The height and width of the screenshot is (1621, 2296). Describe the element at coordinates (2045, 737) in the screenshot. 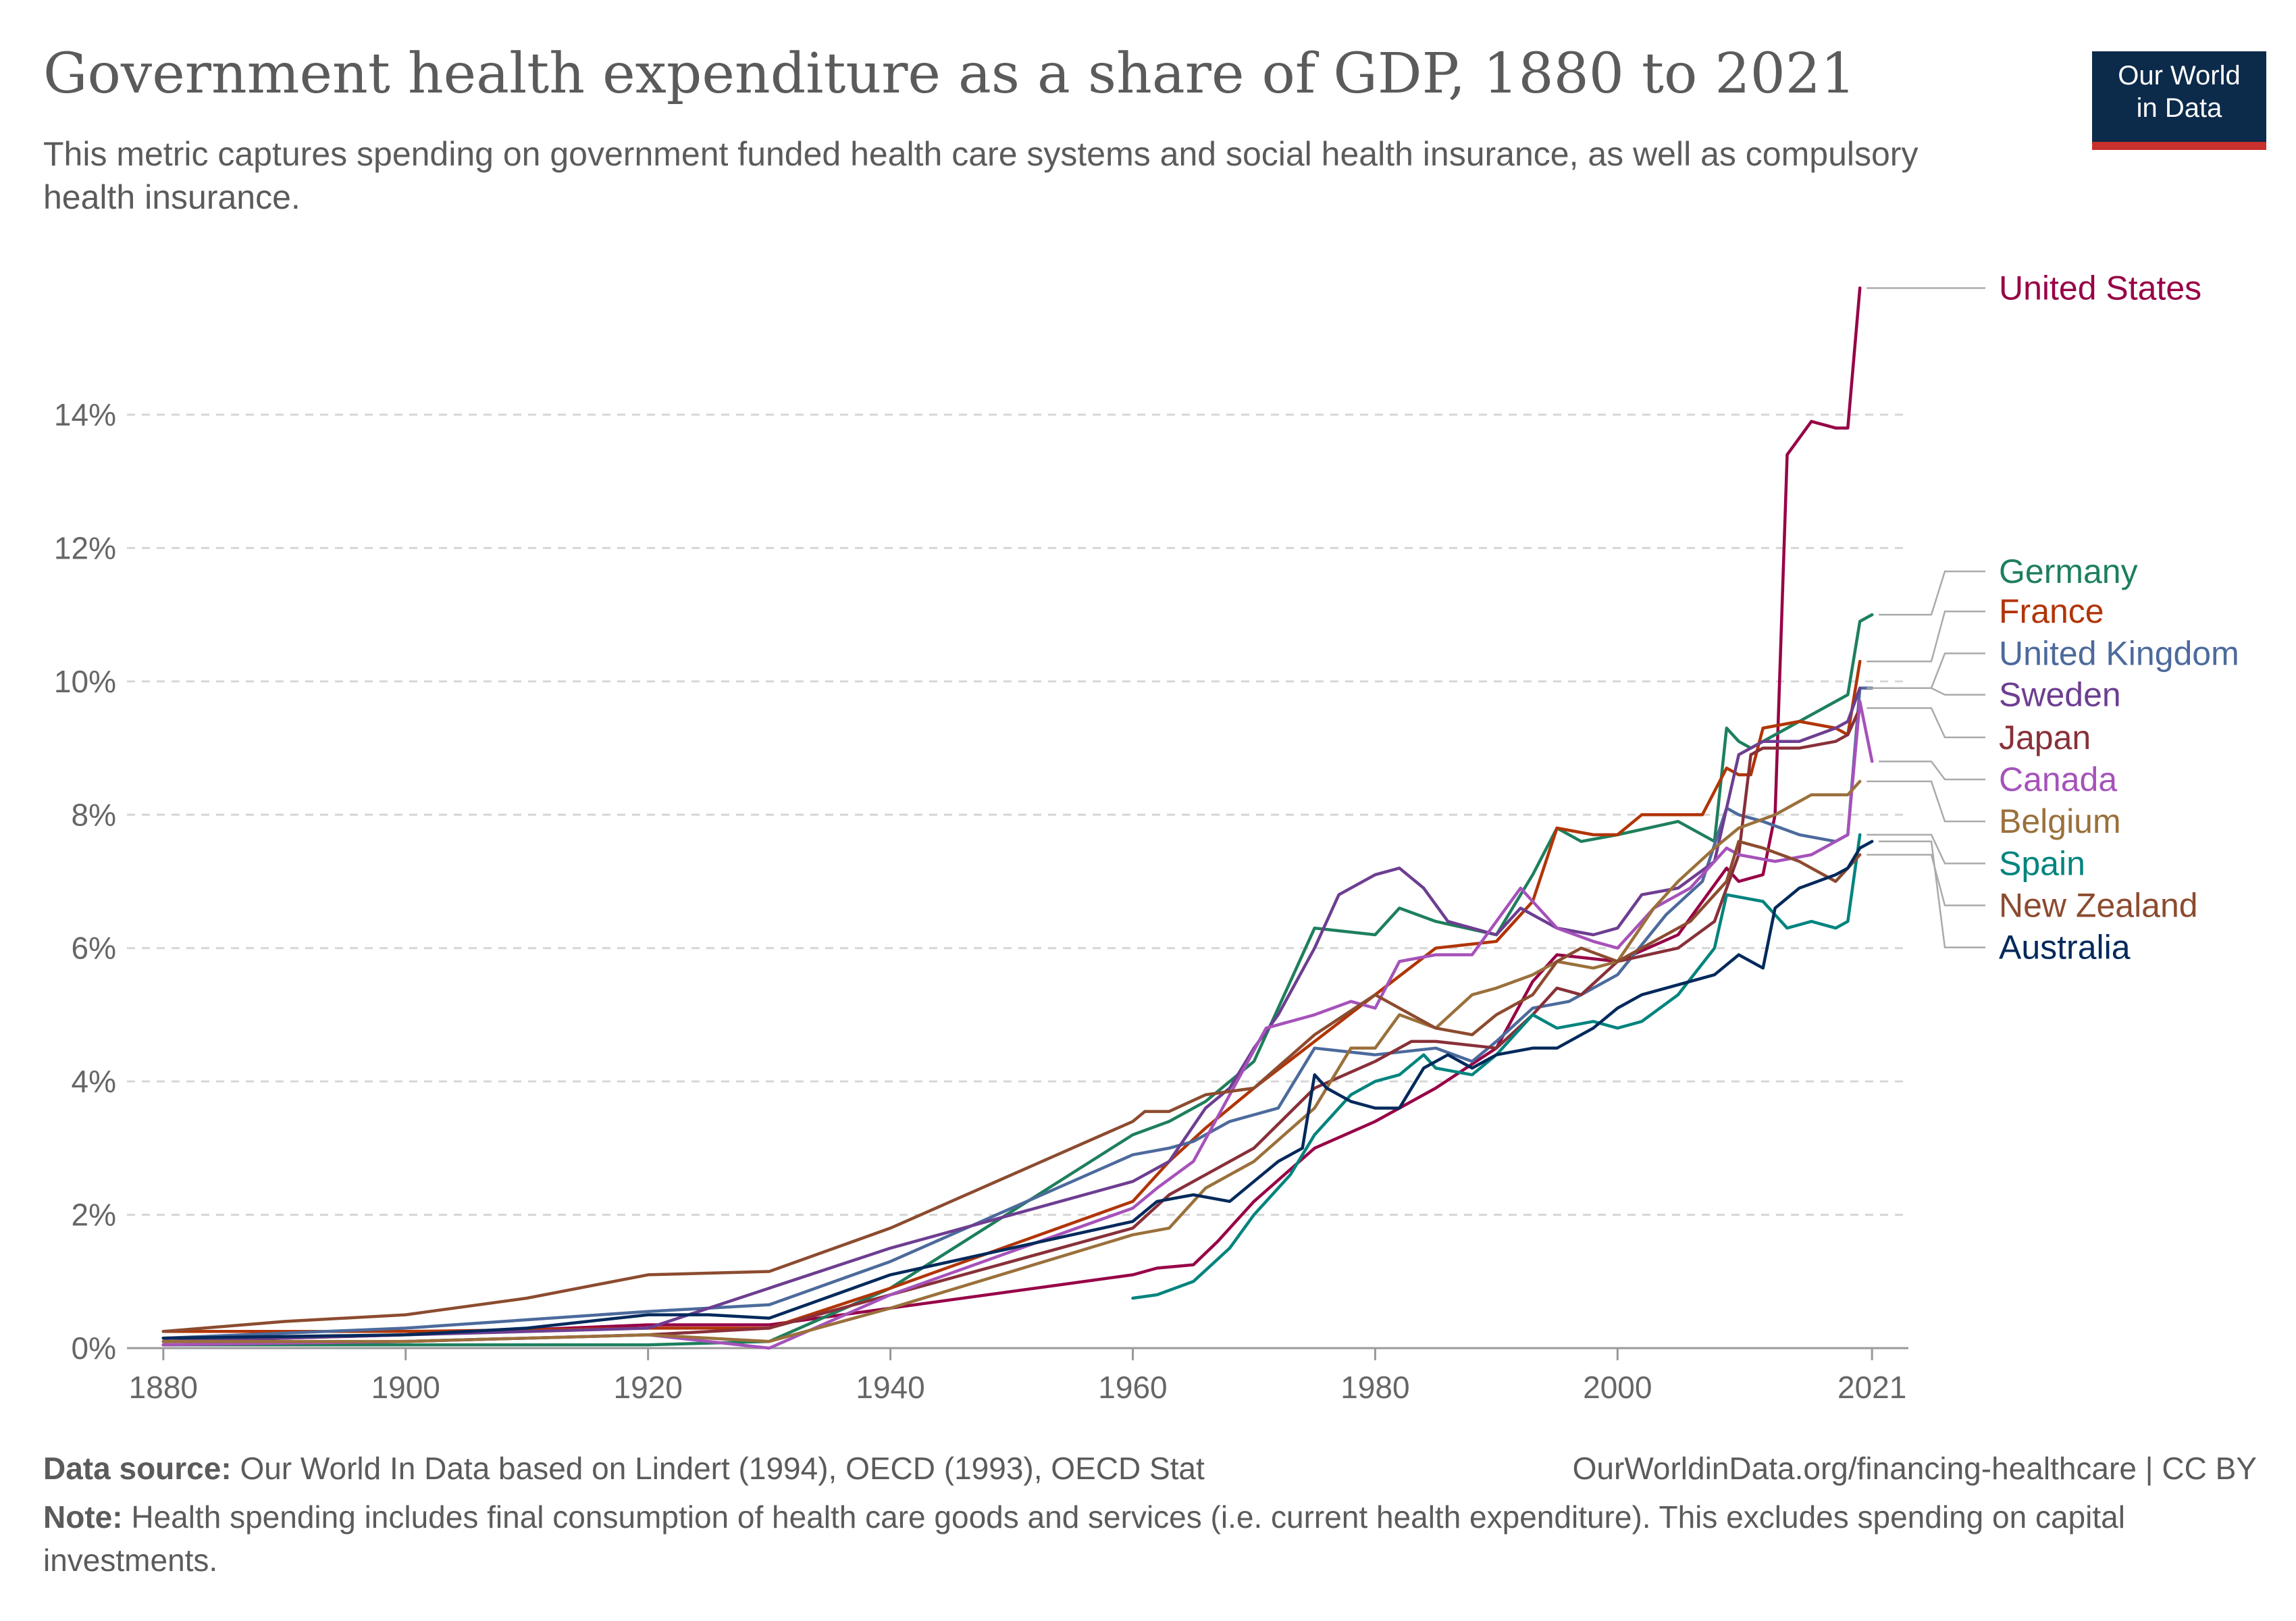

I see `series-label-japan: Japan` at that location.